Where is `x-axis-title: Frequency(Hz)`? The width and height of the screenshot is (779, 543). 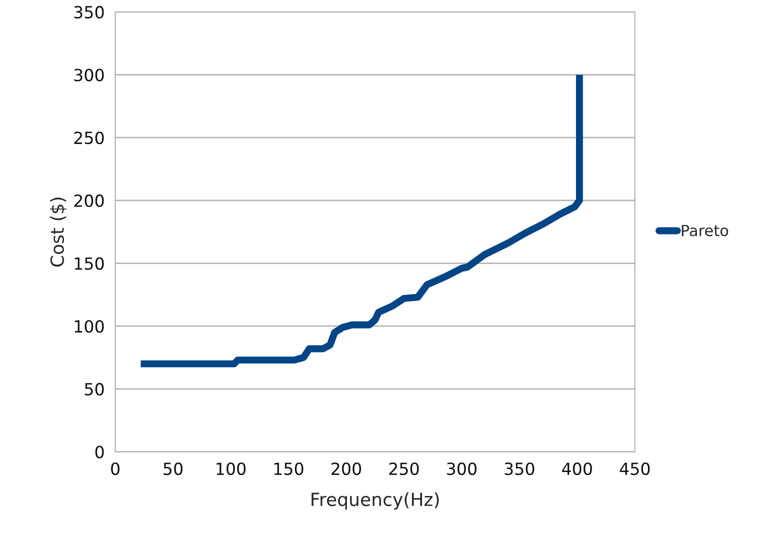 x-axis-title: Frequency(Hz) is located at coordinates (375, 501).